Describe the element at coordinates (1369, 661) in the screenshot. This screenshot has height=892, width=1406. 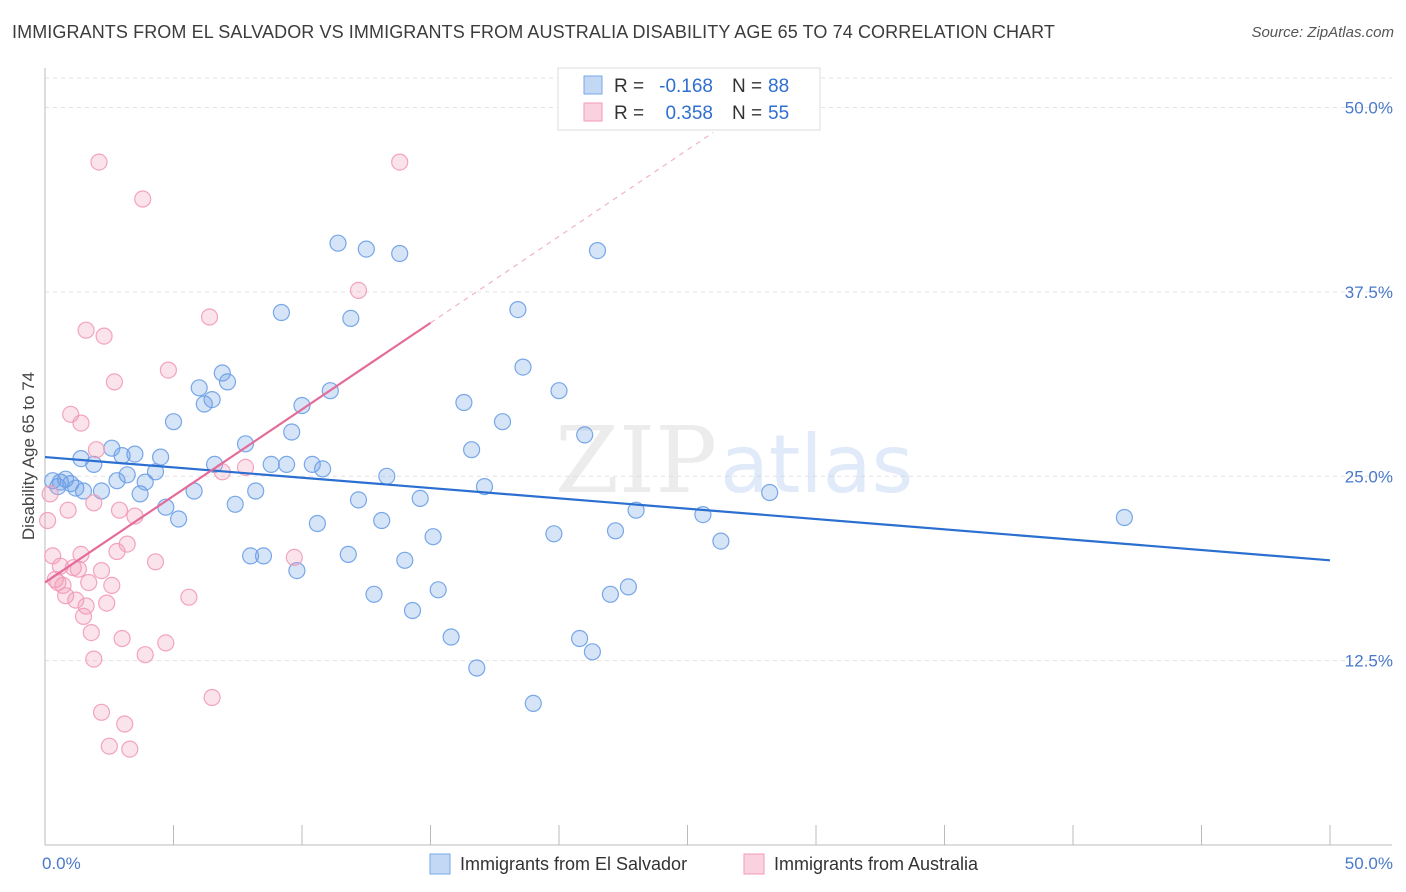
I see `y-tick-label: 12.5%` at that location.